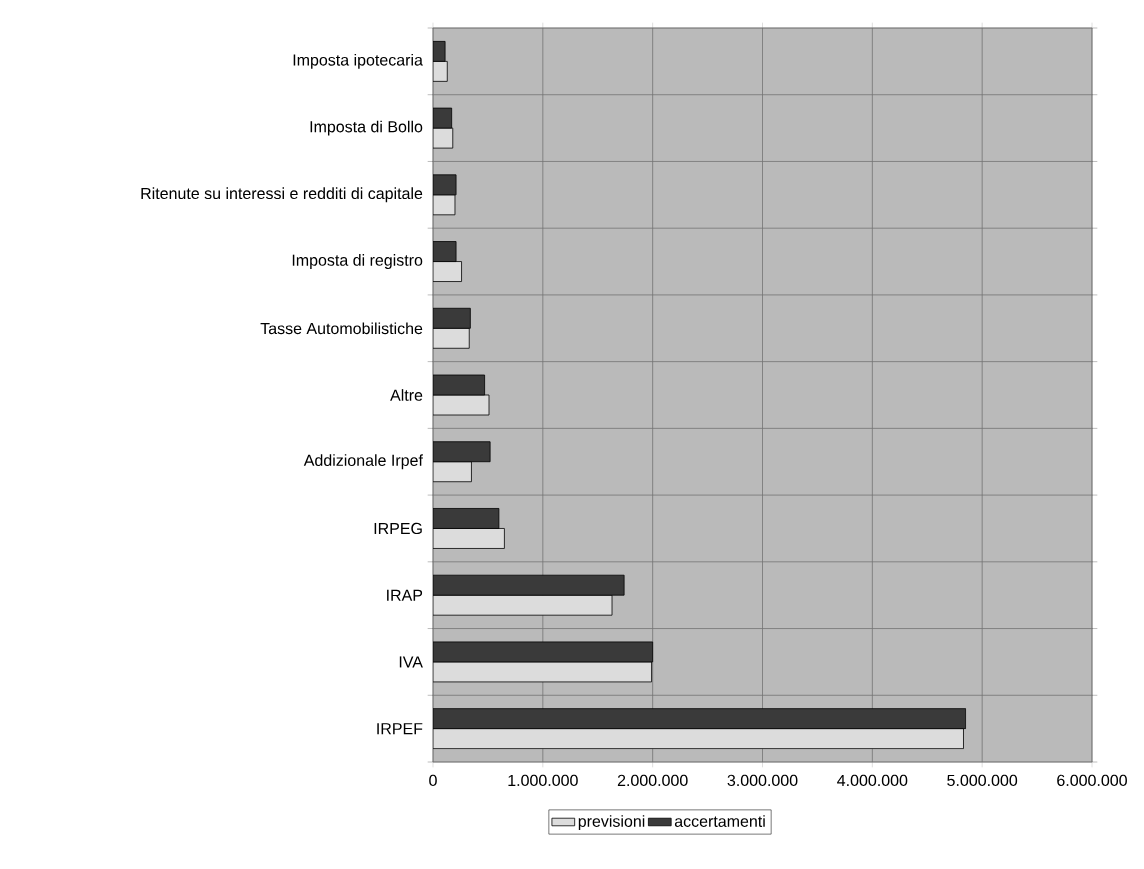 The width and height of the screenshot is (1144, 869). Describe the element at coordinates (400, 729) in the screenshot. I see `y-tick-label: IRPEF` at that location.